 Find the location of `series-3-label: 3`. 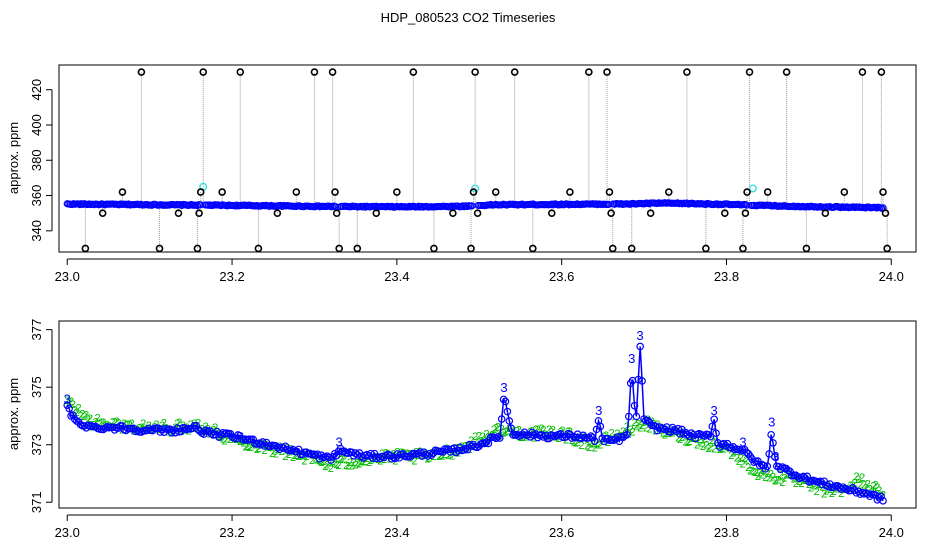

series-3-label: 3 is located at coordinates (339, 441).